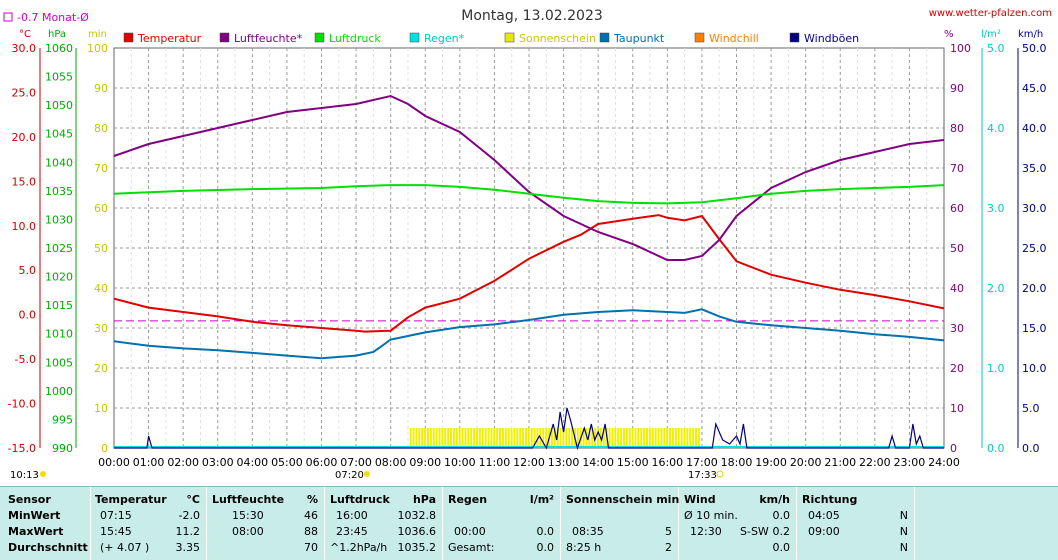  I want to click on hour-tick: 20:00, so click(806, 462).